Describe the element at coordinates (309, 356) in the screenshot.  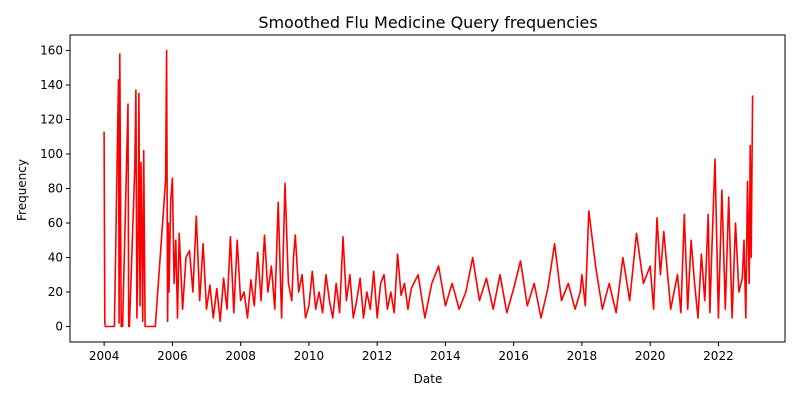
I see `x-tick-label: 2010` at that location.